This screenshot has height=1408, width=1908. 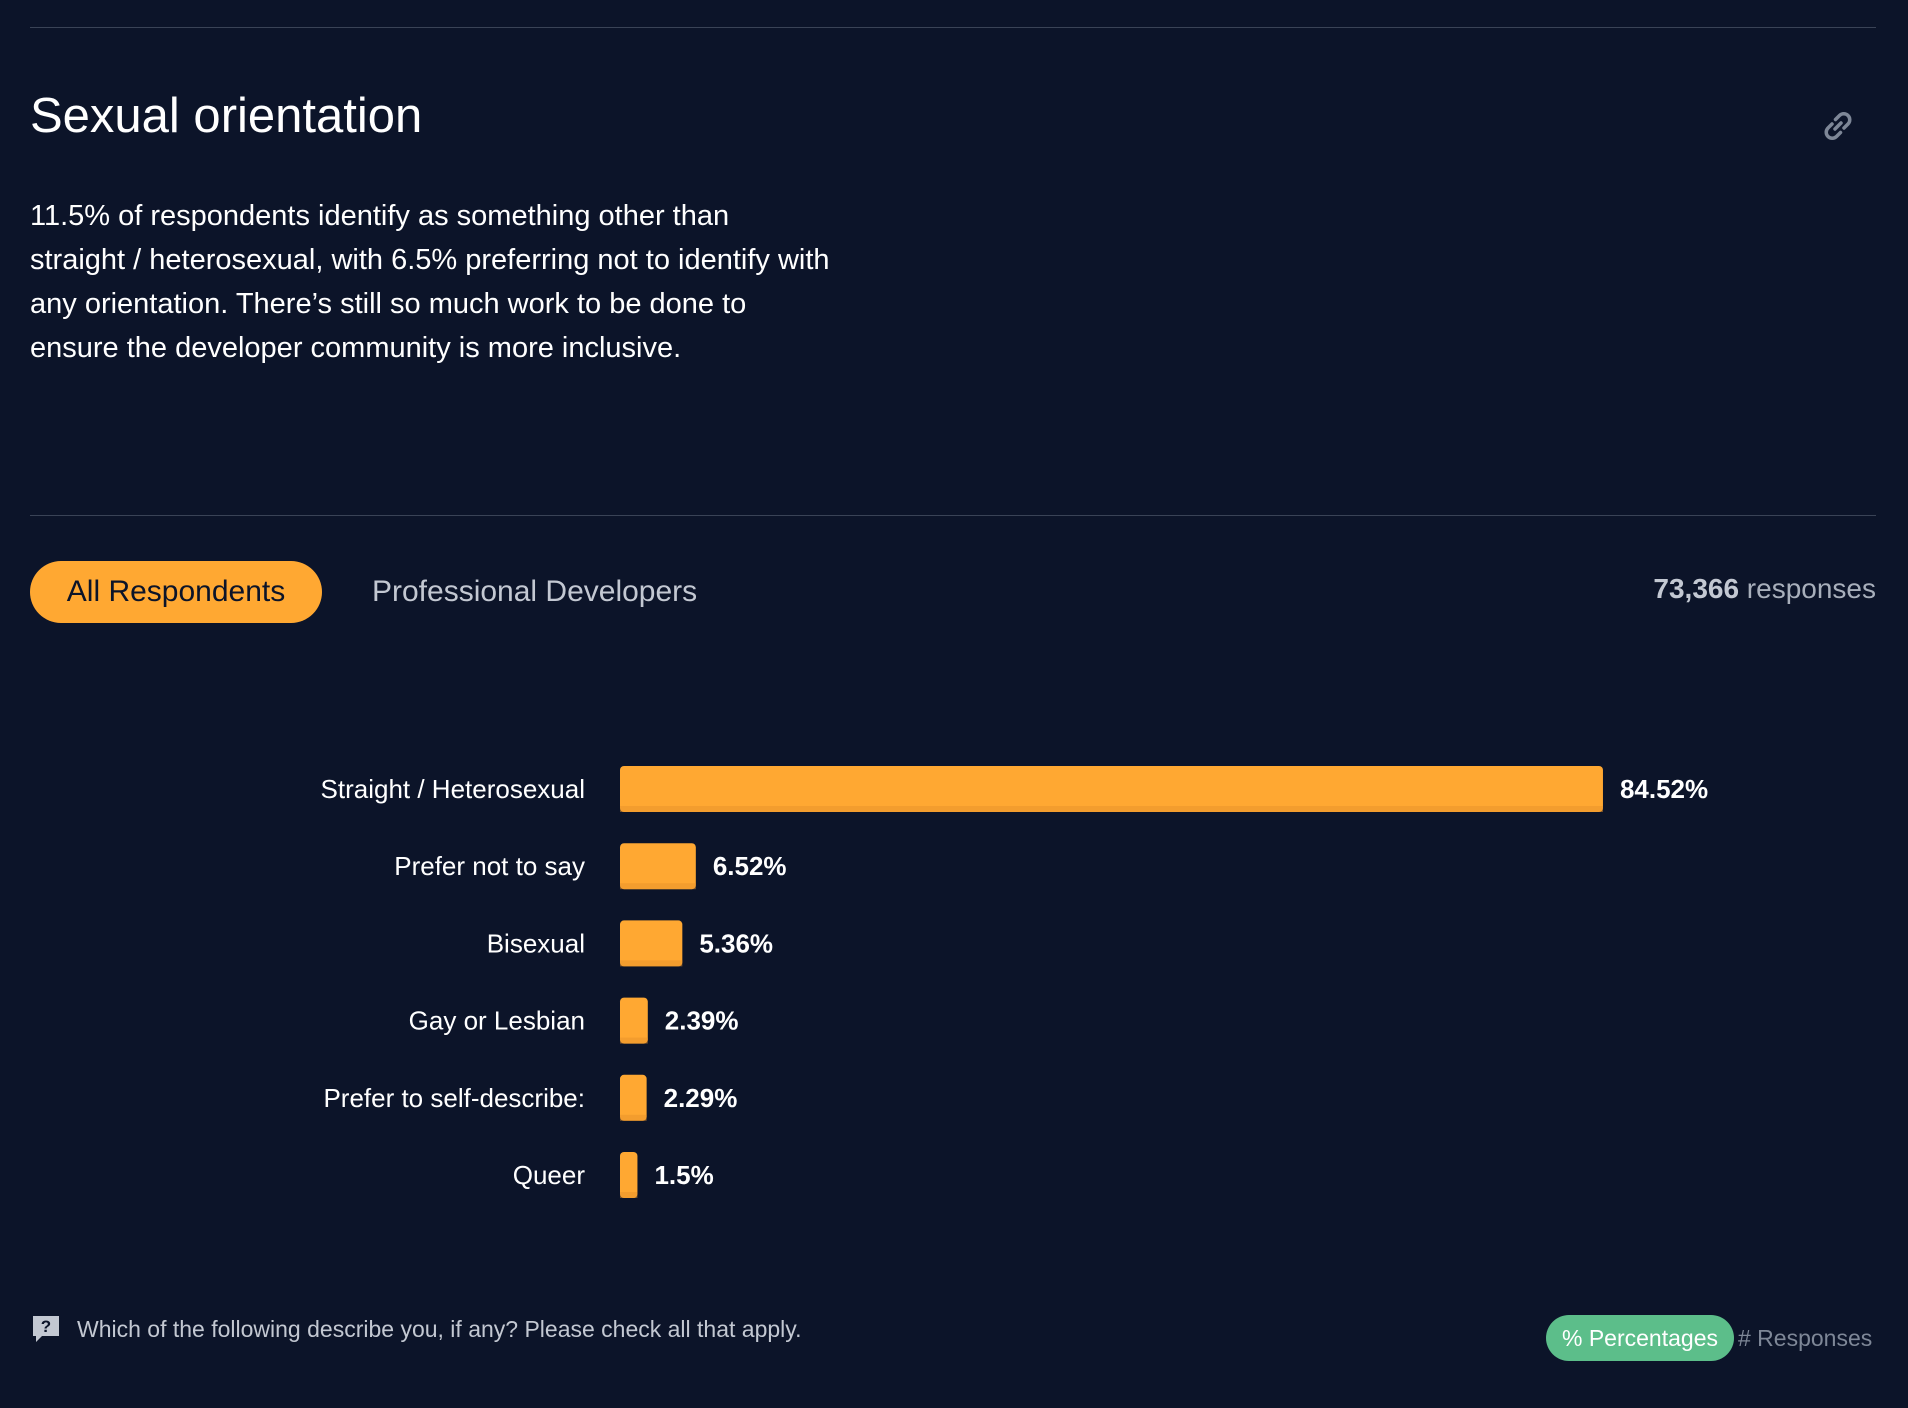 What do you see at coordinates (1807, 588) in the screenshot?
I see `responses-label: responses` at bounding box center [1807, 588].